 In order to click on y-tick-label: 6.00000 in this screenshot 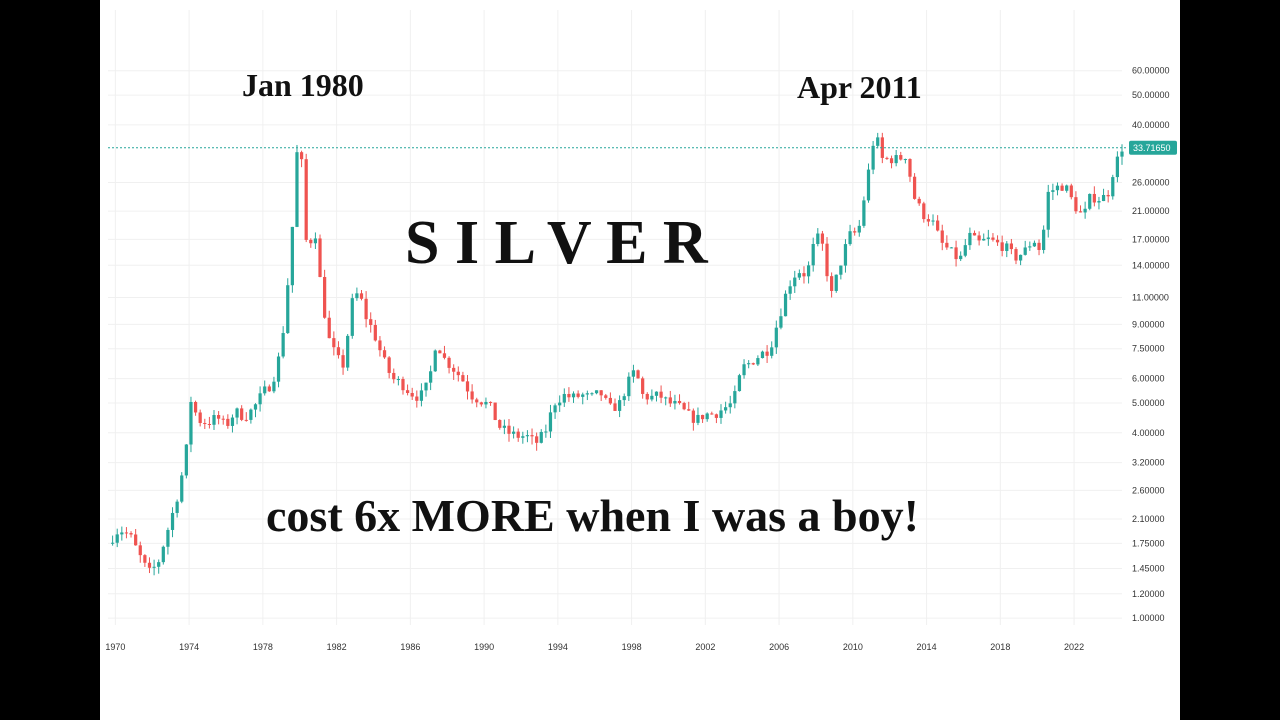, I will do `click(1148, 379)`.